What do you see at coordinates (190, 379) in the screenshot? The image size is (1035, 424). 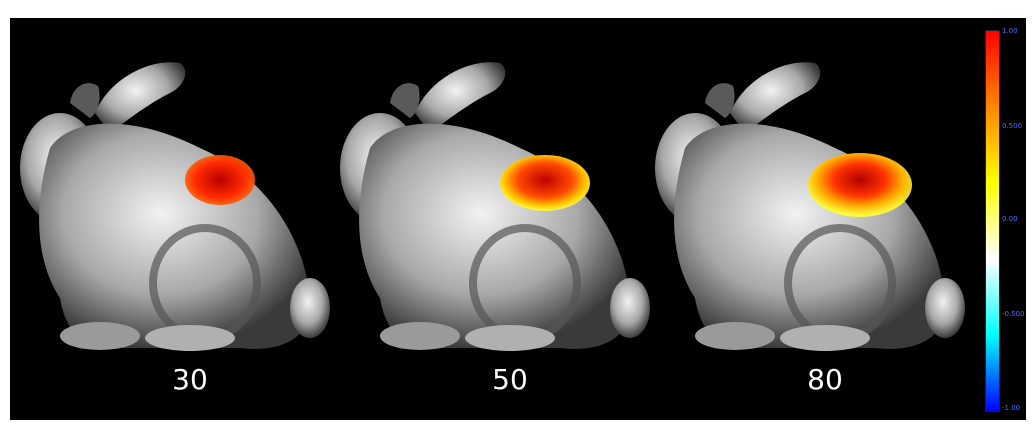 I see `panel-label: 30` at bounding box center [190, 379].